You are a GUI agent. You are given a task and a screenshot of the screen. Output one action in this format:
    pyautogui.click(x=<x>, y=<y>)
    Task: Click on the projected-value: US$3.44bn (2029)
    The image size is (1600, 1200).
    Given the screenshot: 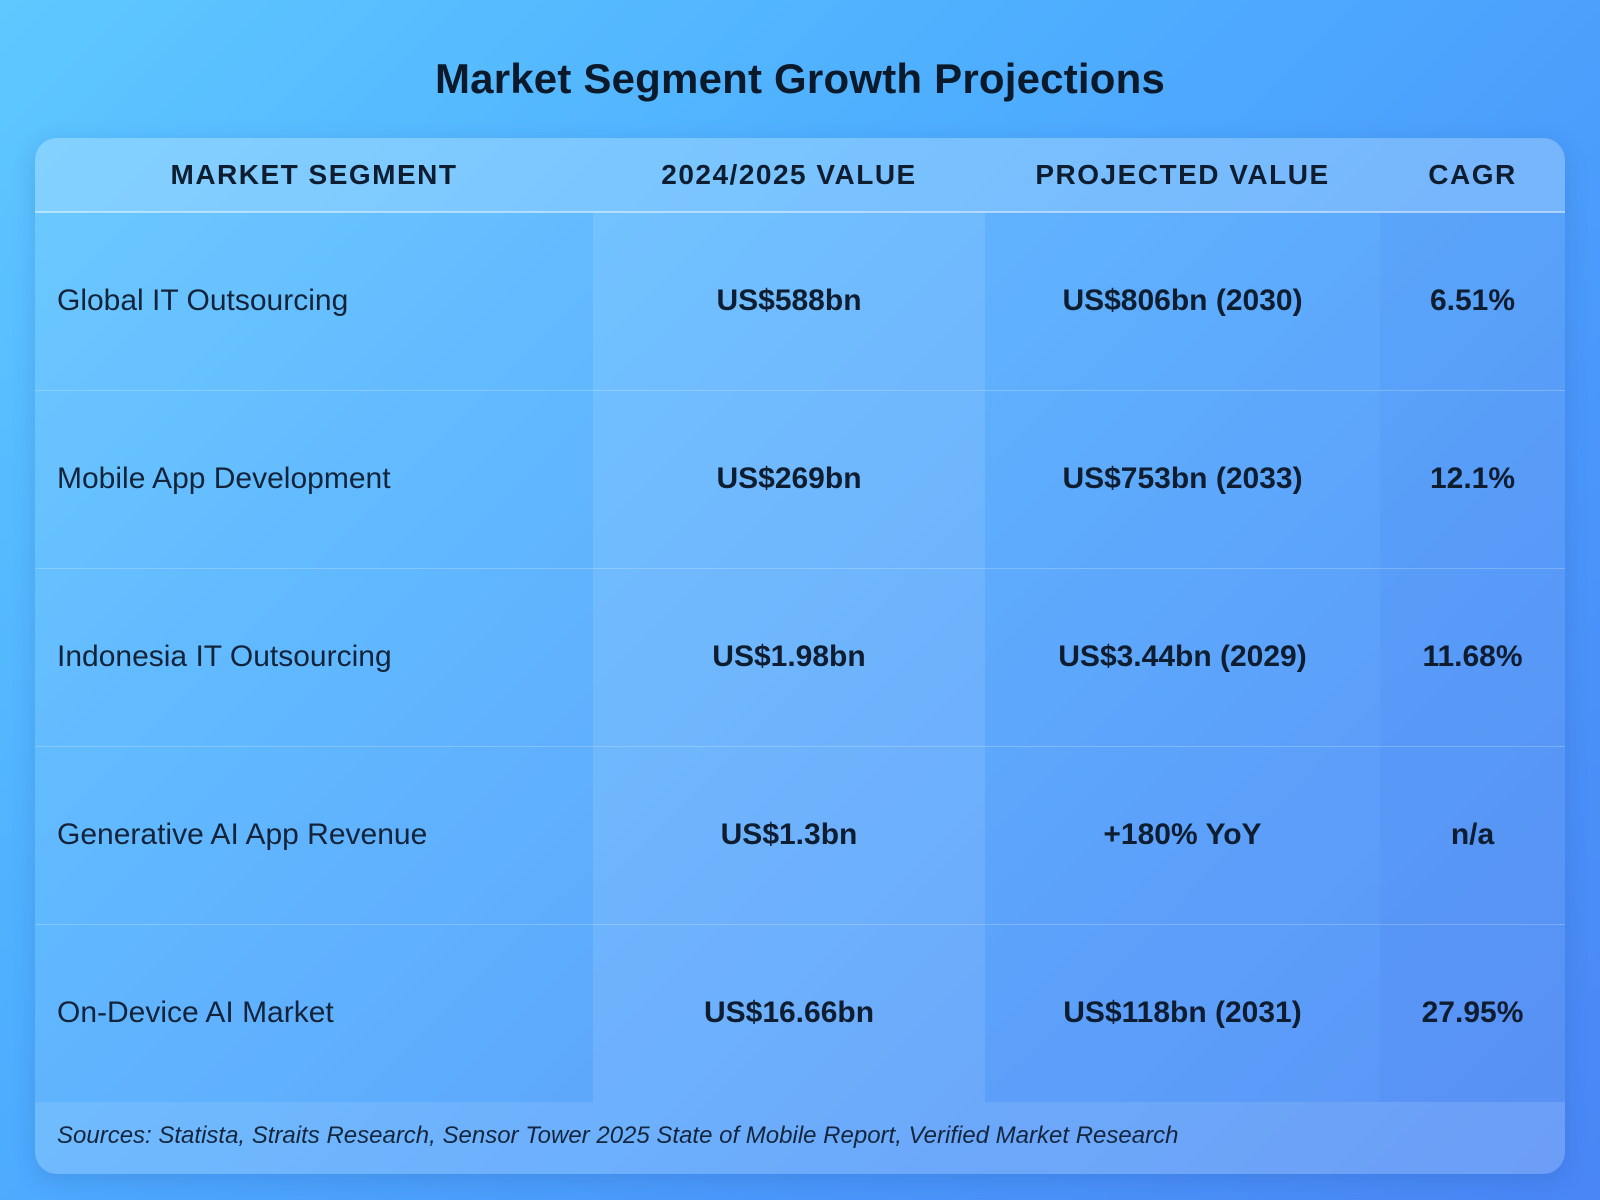 What is the action you would take?
    pyautogui.click(x=1182, y=656)
    